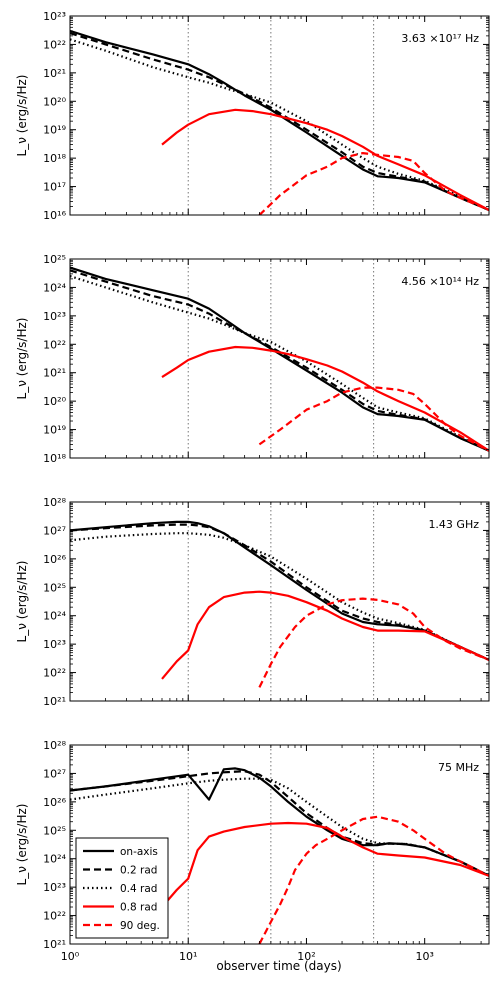 This screenshot has height=984, width=498. I want to click on x-axis: observer time (days) 10⁰ 10¹ 10² 10³, so click(247, 961).